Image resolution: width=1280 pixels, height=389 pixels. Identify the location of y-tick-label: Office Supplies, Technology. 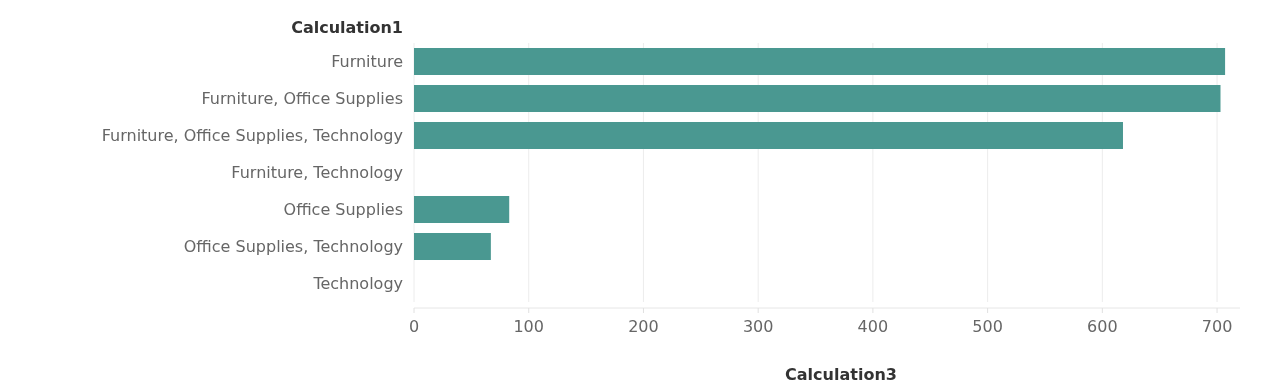
(293, 247).